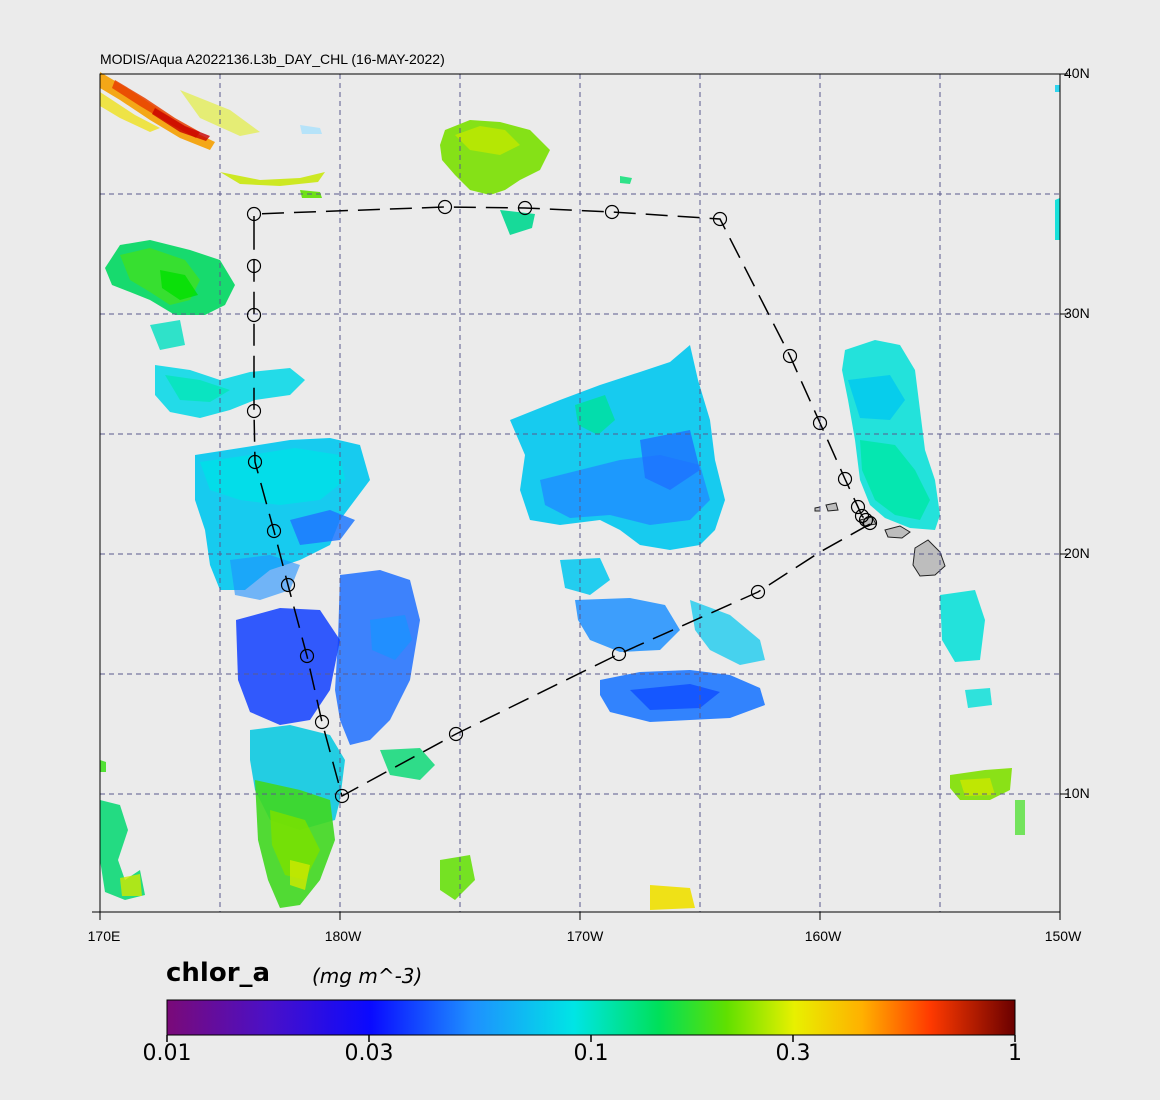 Image resolution: width=1160 pixels, height=1100 pixels. Describe the element at coordinates (369, 1053) in the screenshot. I see `colorbar-tick-label: 0.03` at that location.